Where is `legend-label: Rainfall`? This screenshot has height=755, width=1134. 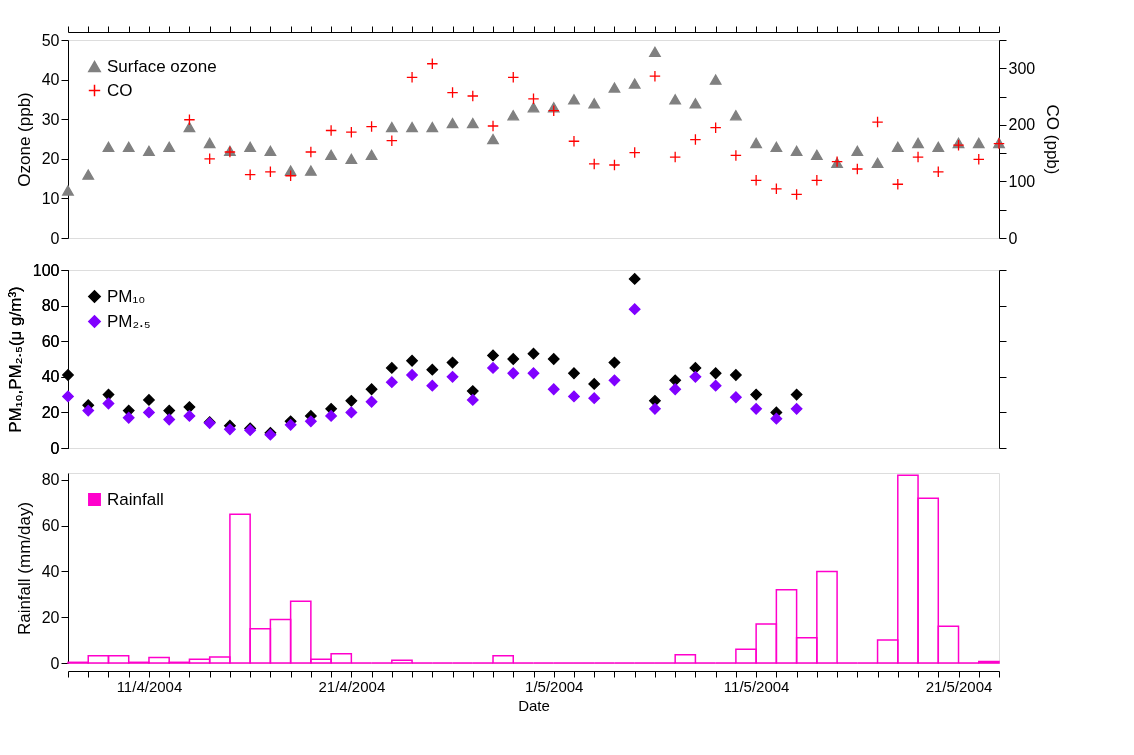
legend-label: Rainfall is located at coordinates (135, 499).